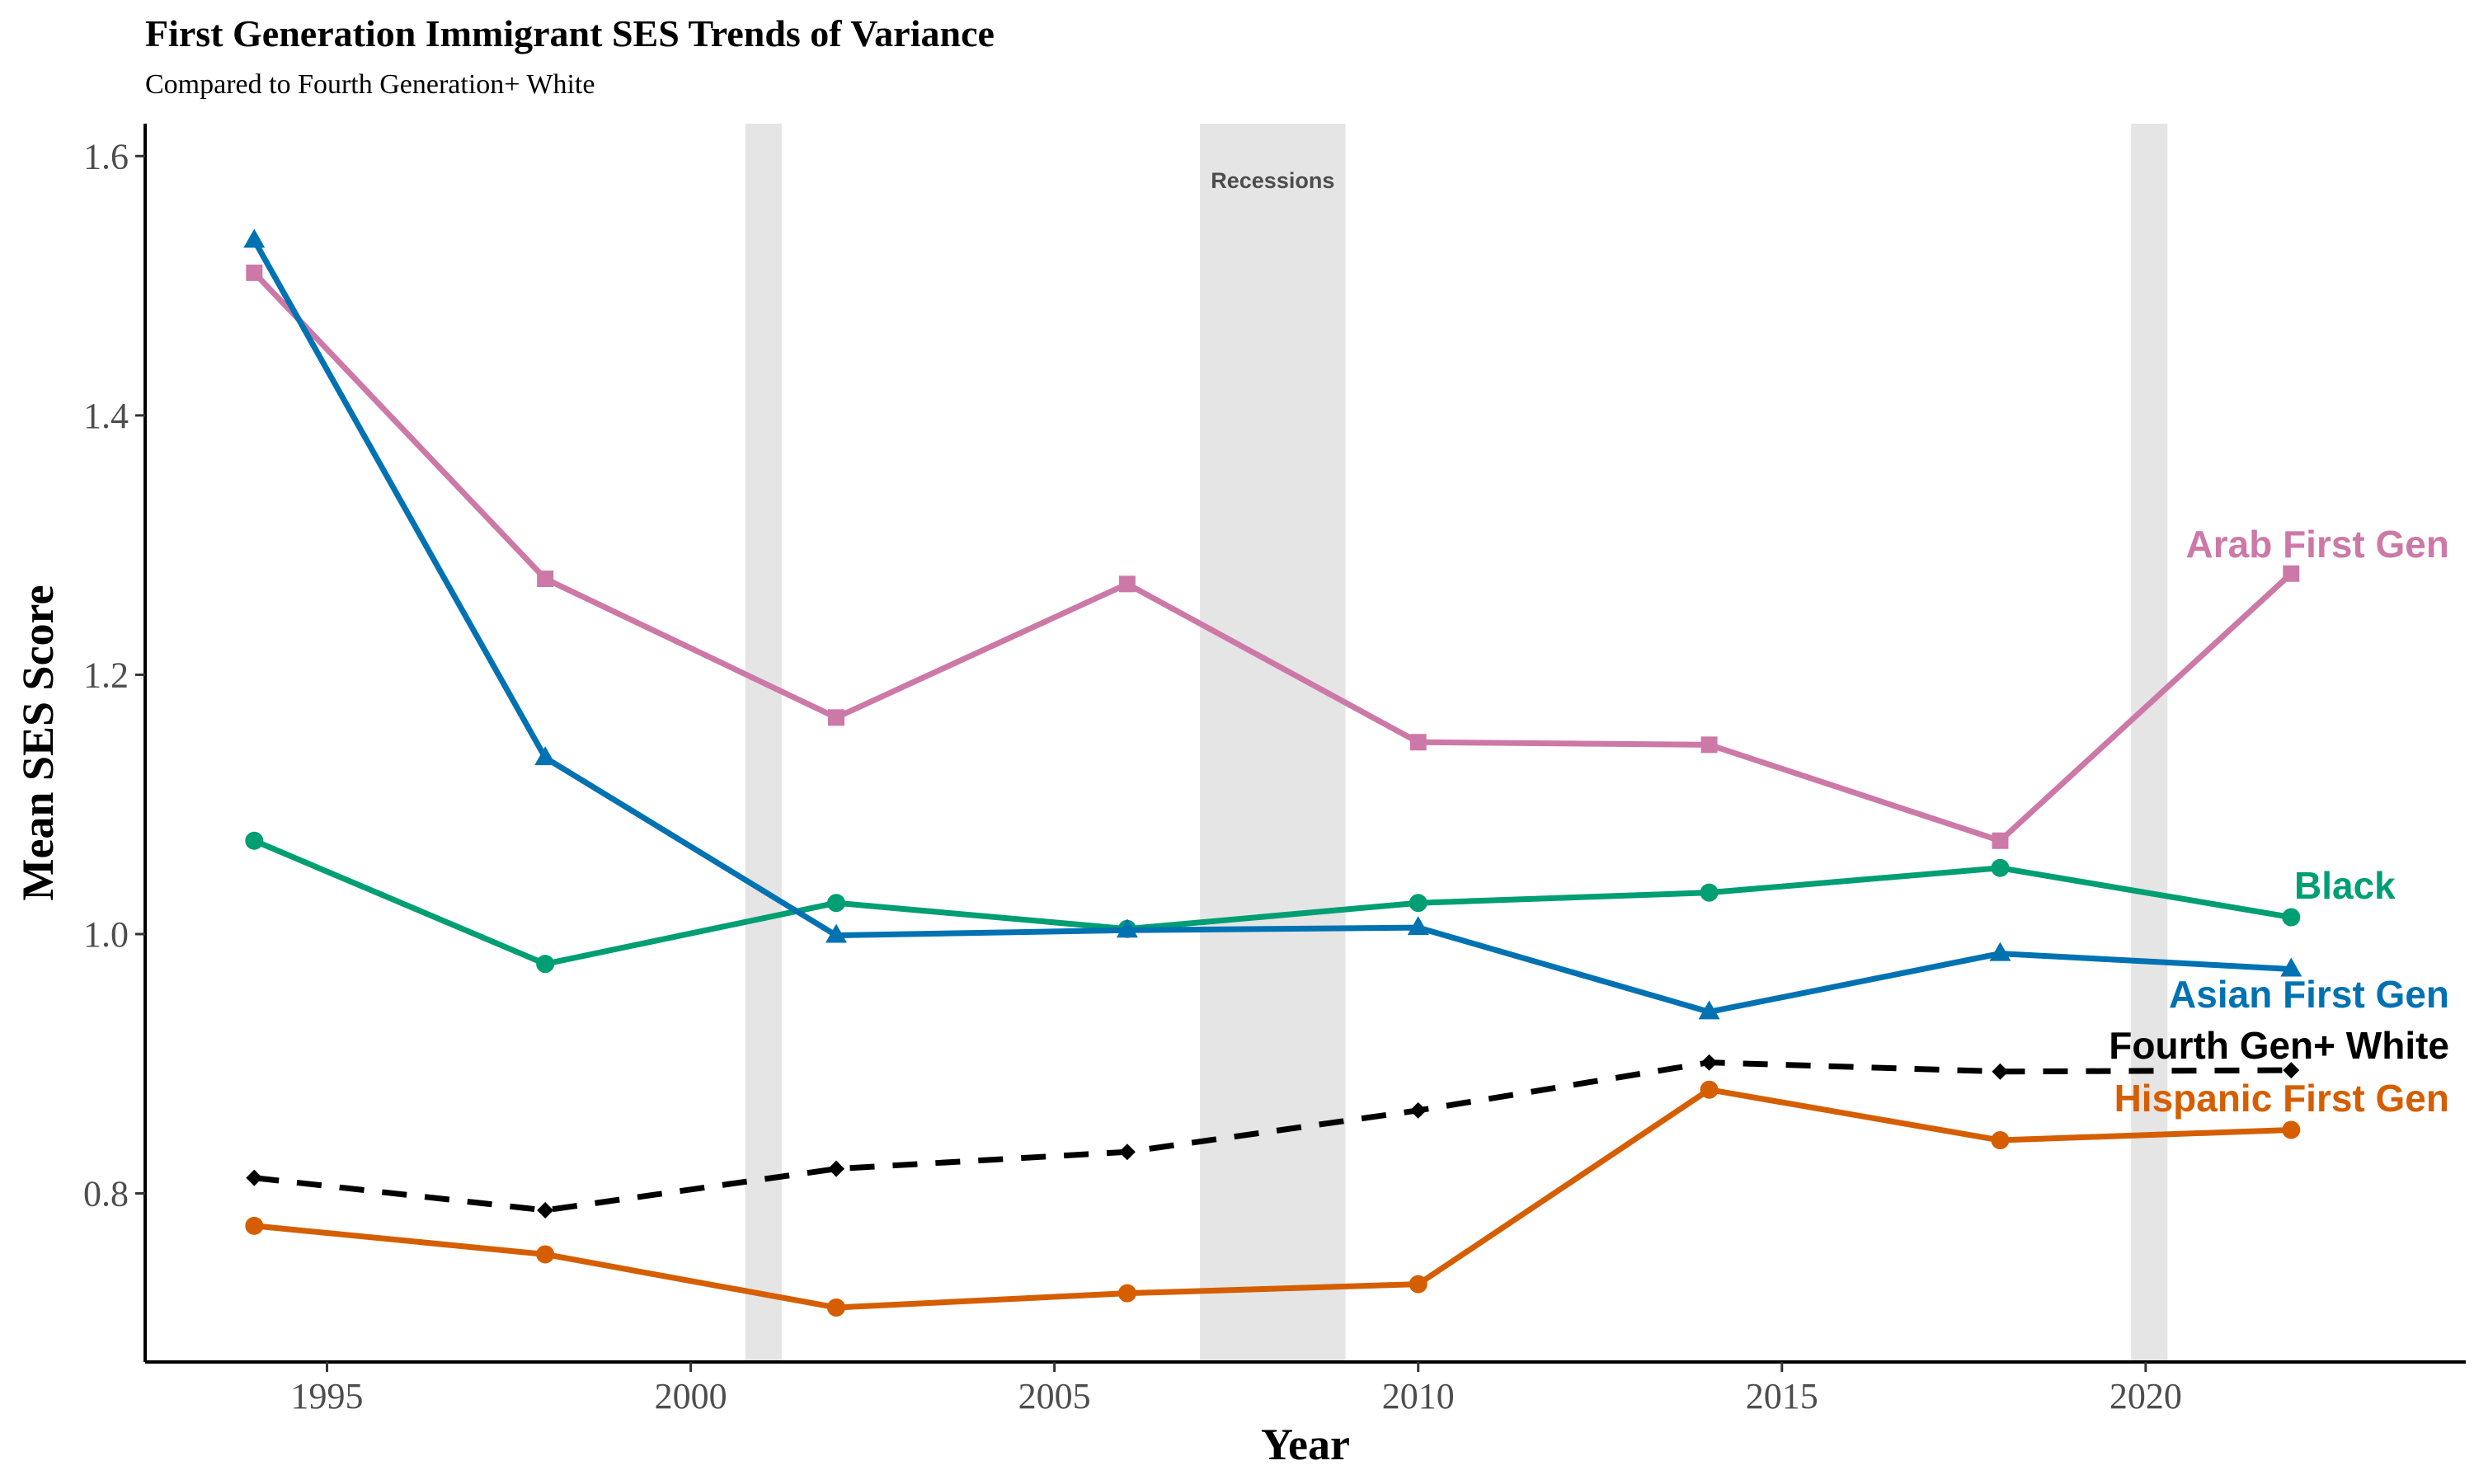  I want to click on series-fourth-gen-white, so click(1273, 1136).